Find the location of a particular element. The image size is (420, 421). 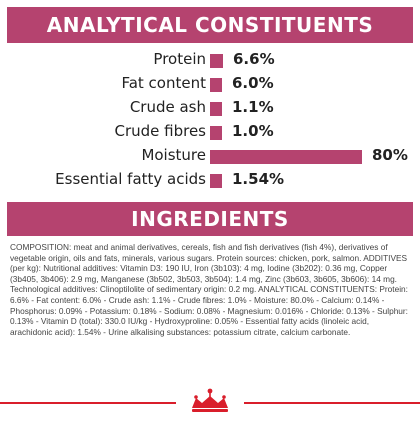

constituent-value: 1.1% is located at coordinates (253, 107).